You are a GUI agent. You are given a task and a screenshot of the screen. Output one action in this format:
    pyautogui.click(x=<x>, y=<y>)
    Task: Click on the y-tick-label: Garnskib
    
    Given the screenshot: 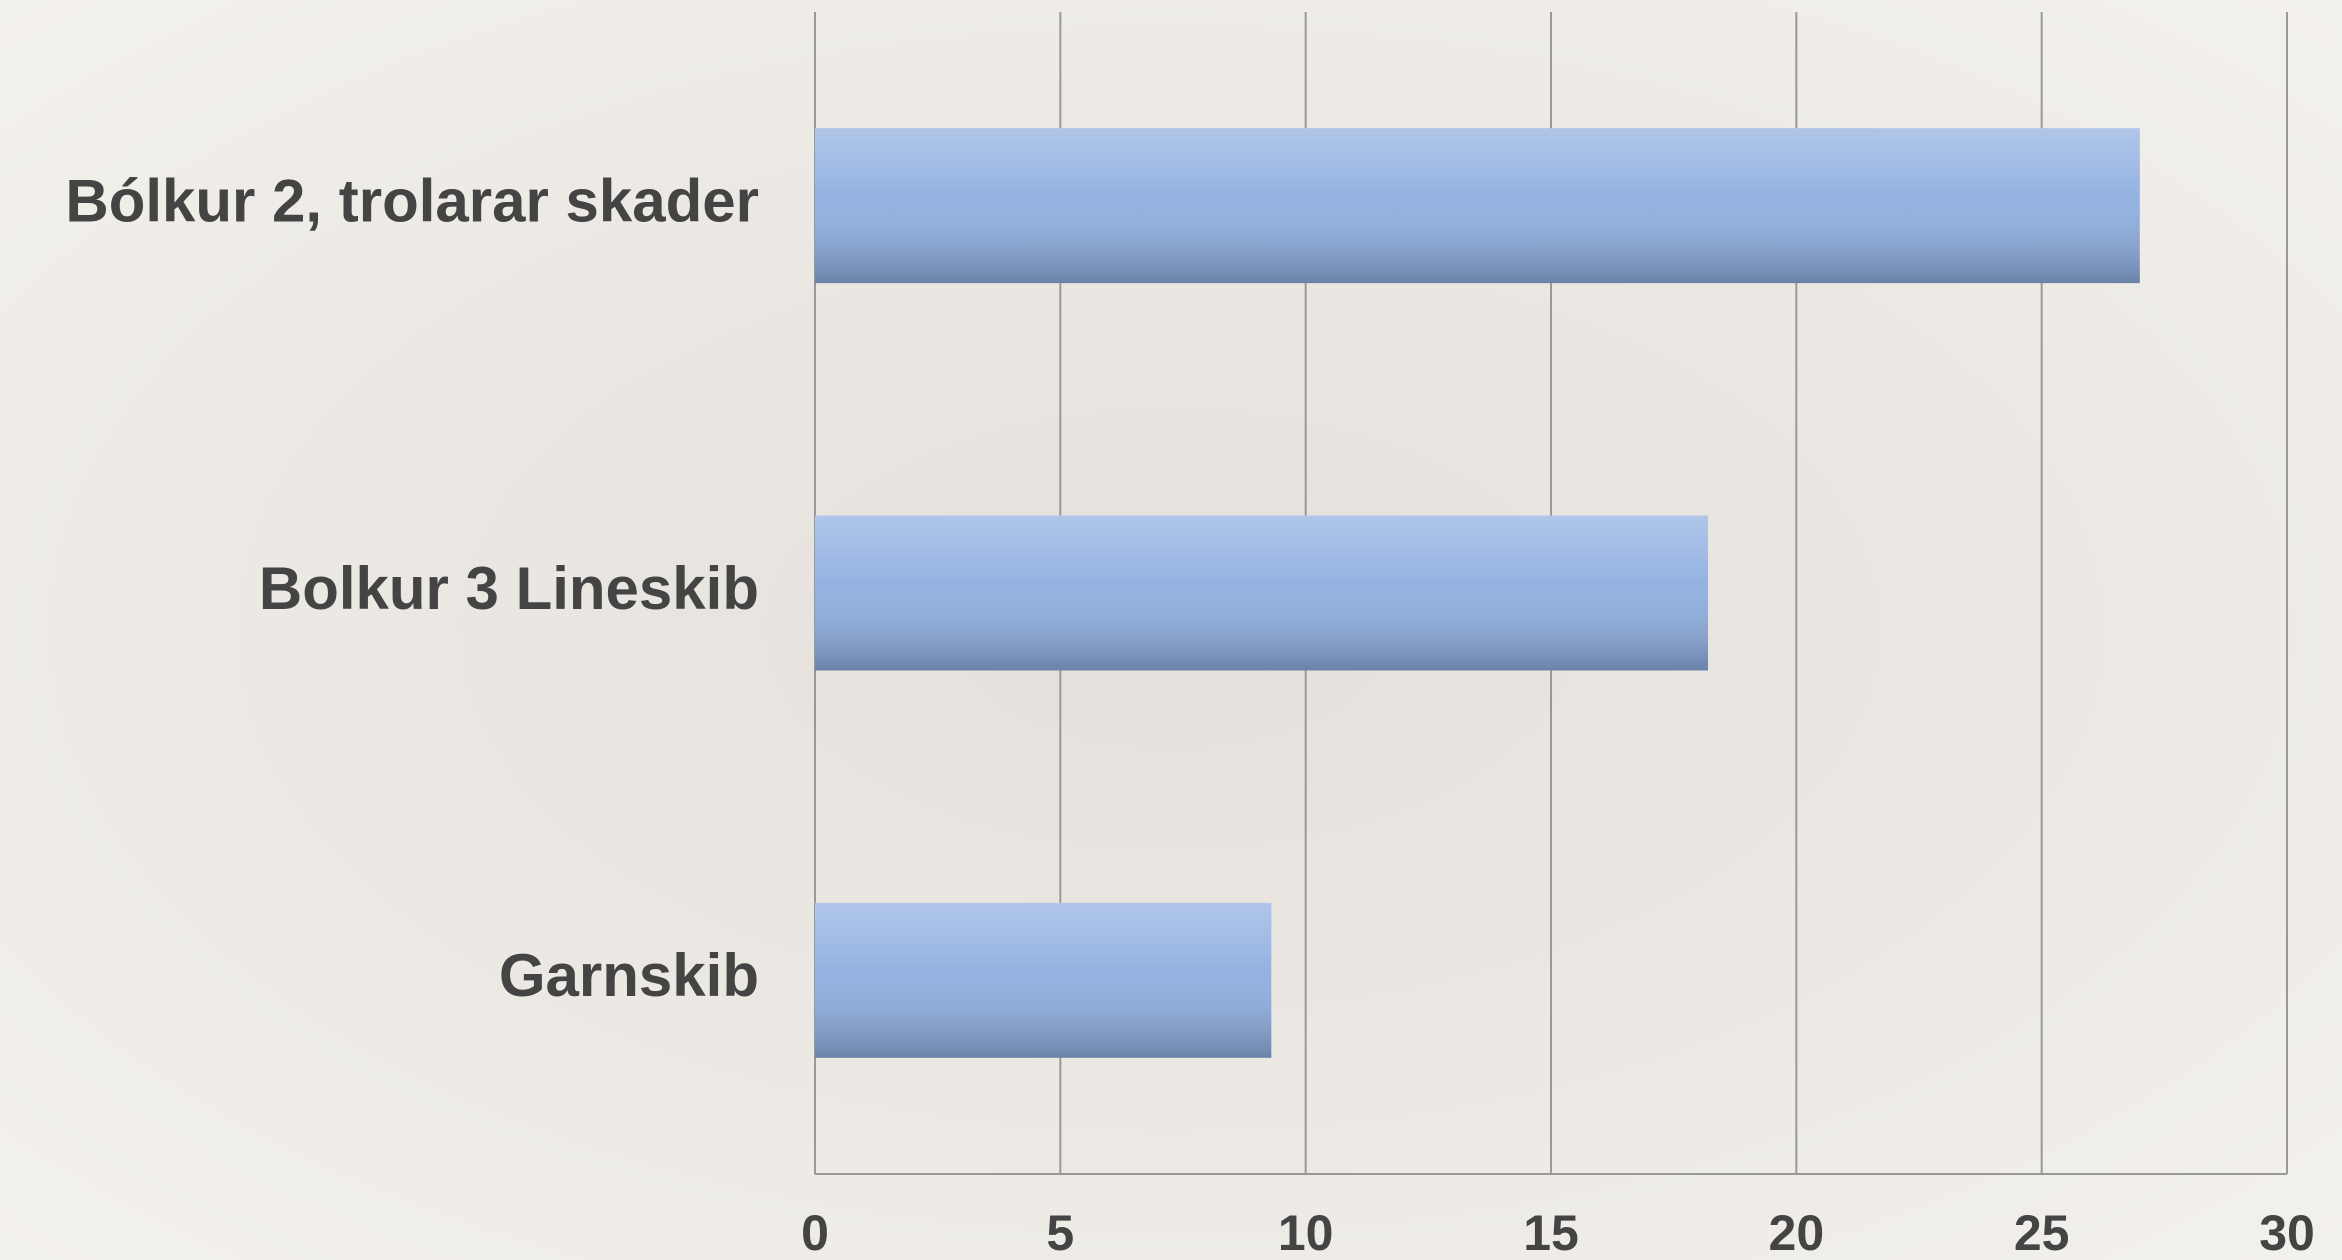 What is the action you would take?
    pyautogui.click(x=629, y=975)
    